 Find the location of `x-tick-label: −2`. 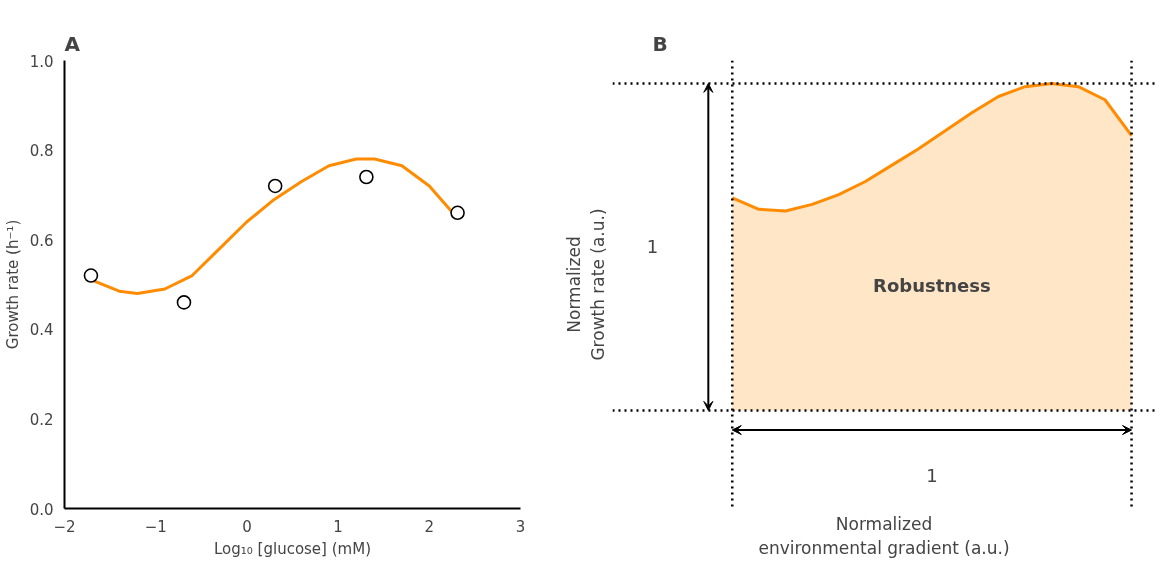

x-tick-label: −2 is located at coordinates (64, 526).